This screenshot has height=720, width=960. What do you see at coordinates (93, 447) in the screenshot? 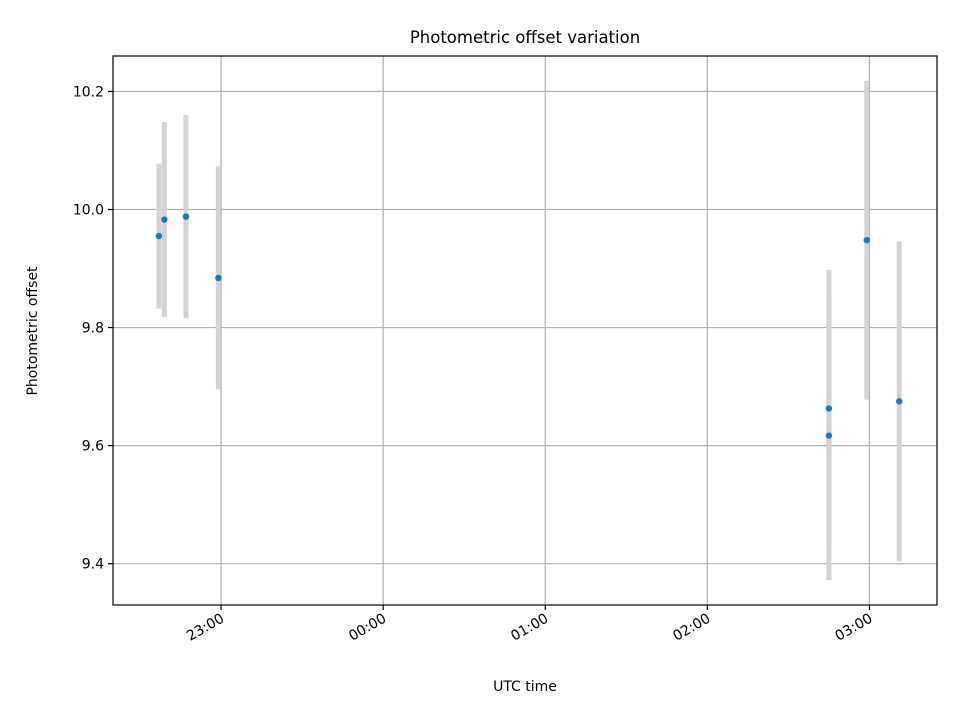
I see `y-tick-label: 9.6` at bounding box center [93, 447].